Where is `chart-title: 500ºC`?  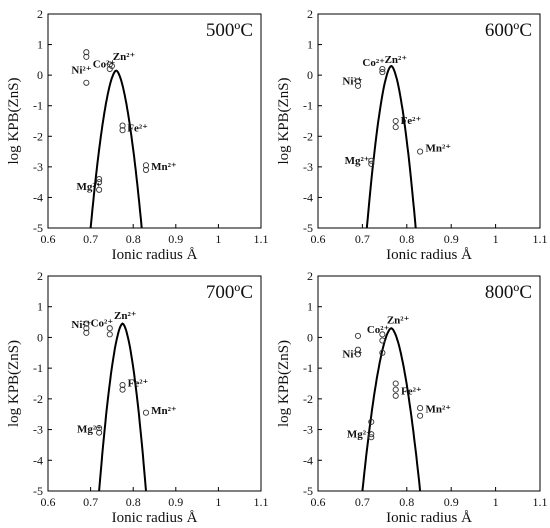
chart-title: 500ºC is located at coordinates (229, 30).